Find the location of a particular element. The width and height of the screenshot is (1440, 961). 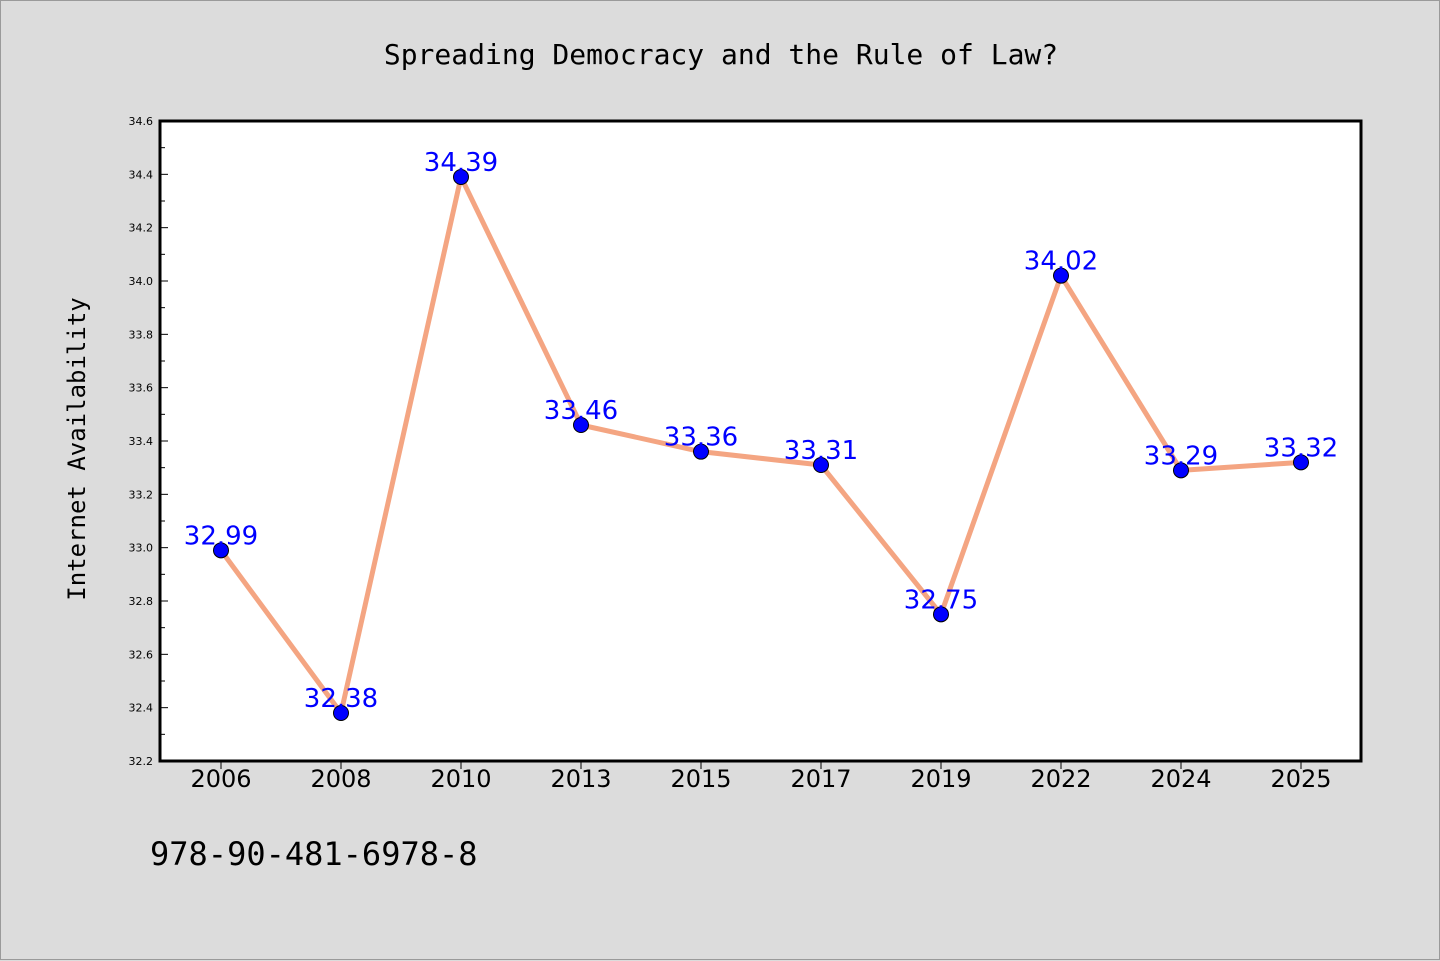

y-tick-label: 34.6 is located at coordinates (141, 121).